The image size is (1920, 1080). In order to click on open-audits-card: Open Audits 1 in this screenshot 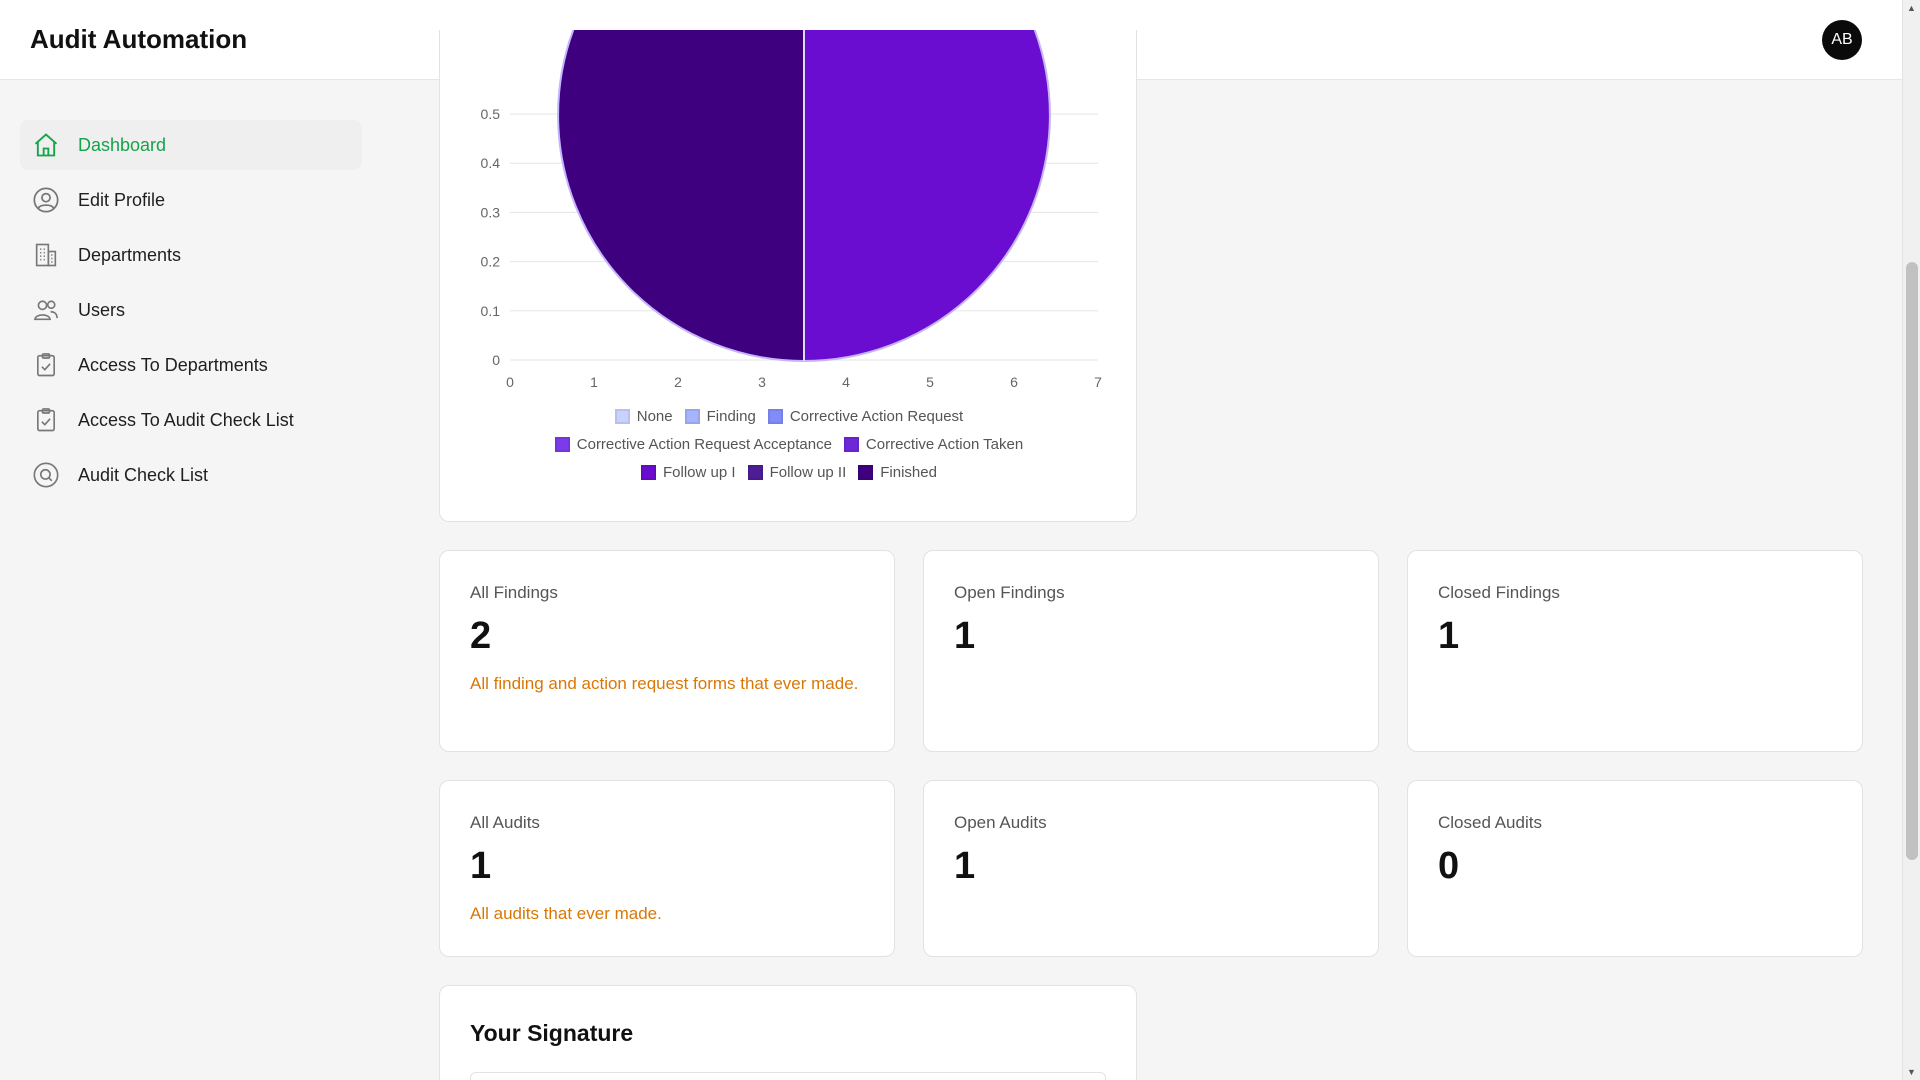, I will do `click(1151, 868)`.